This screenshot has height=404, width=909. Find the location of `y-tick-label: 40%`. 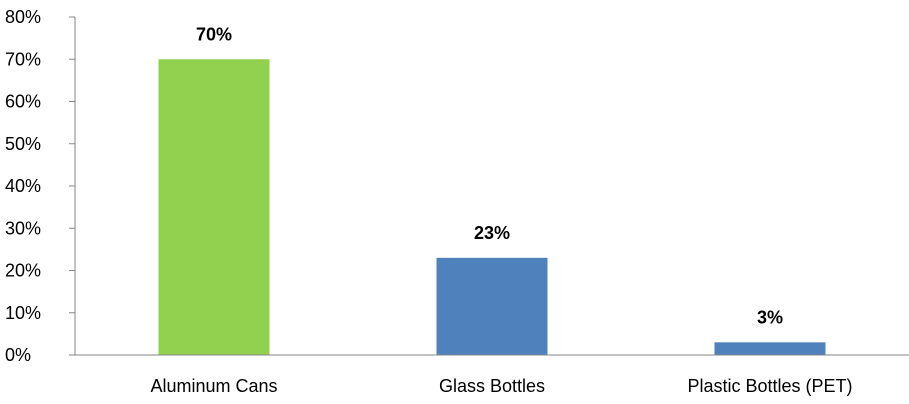

y-tick-label: 40% is located at coordinates (23, 186).